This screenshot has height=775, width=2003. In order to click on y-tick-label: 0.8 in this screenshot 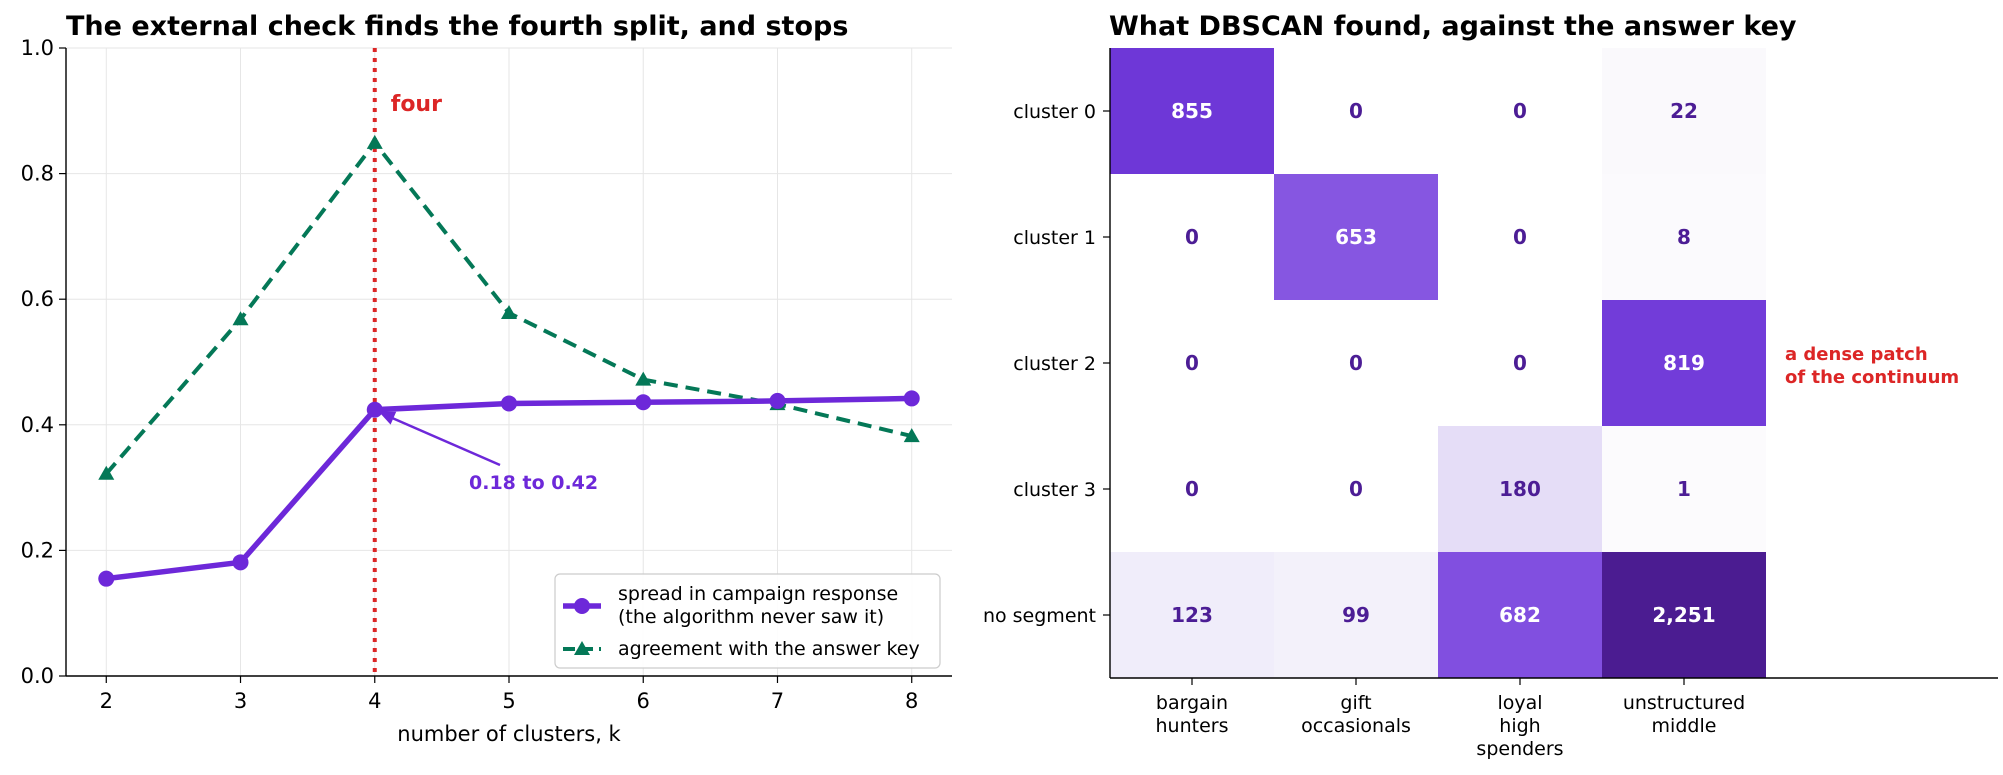, I will do `click(37, 174)`.